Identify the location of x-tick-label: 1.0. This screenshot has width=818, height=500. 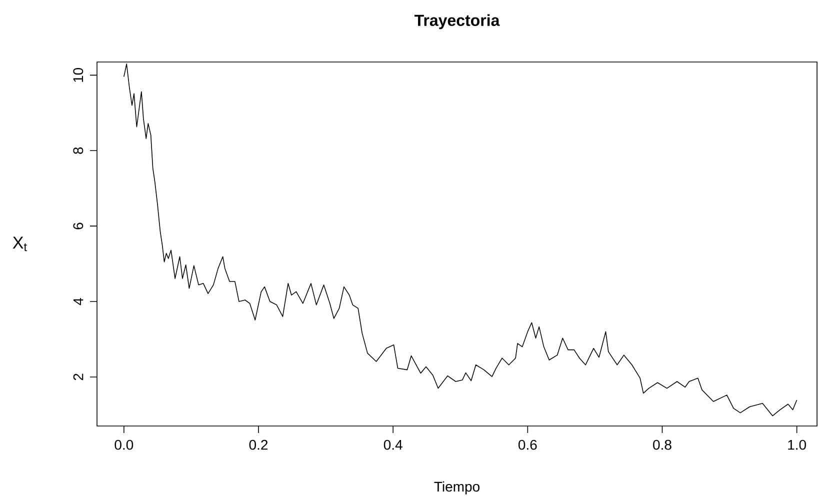
(797, 445).